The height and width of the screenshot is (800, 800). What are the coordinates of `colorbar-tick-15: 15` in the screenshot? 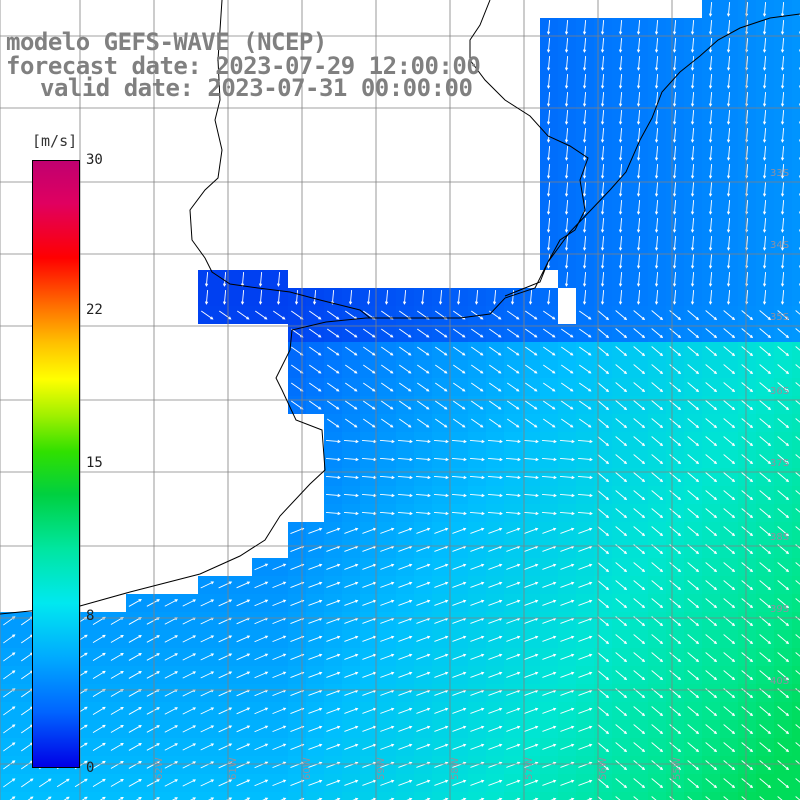 It's located at (94, 463).